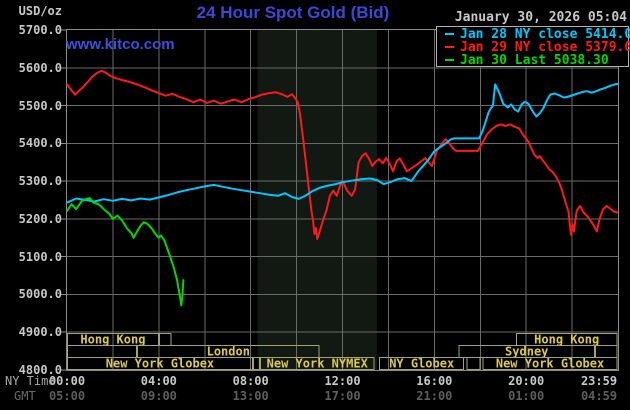  What do you see at coordinates (125, 252) in the screenshot?
I see `series-line` at bounding box center [125, 252].